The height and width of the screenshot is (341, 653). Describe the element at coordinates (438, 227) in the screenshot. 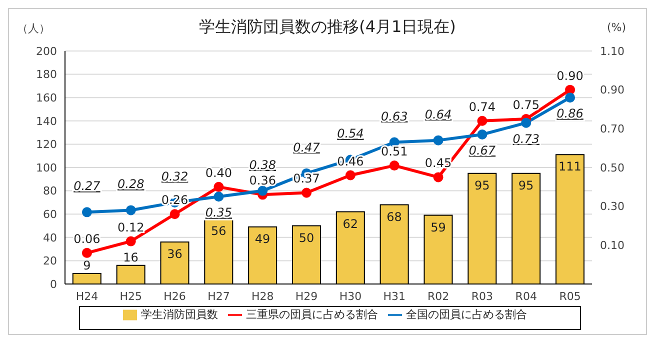

I see `data-label: 59` at that location.